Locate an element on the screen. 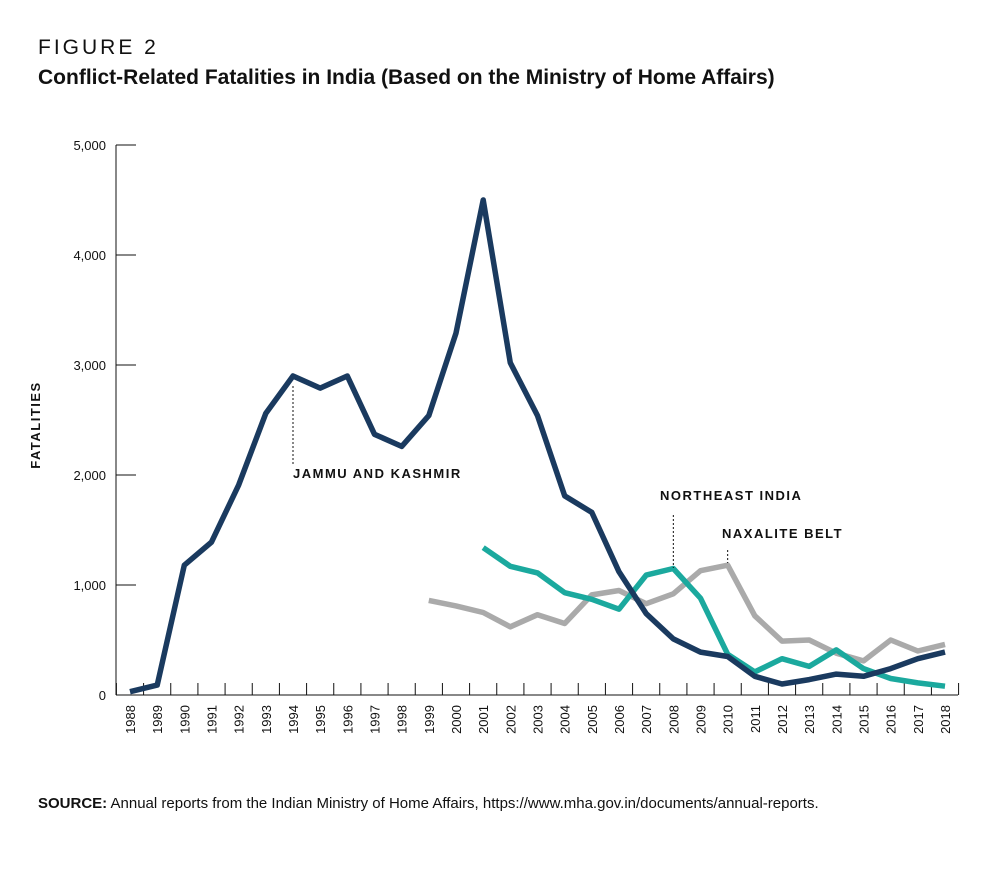 The width and height of the screenshot is (1000, 895). x-tick-label: 1988 is located at coordinates (130, 719).